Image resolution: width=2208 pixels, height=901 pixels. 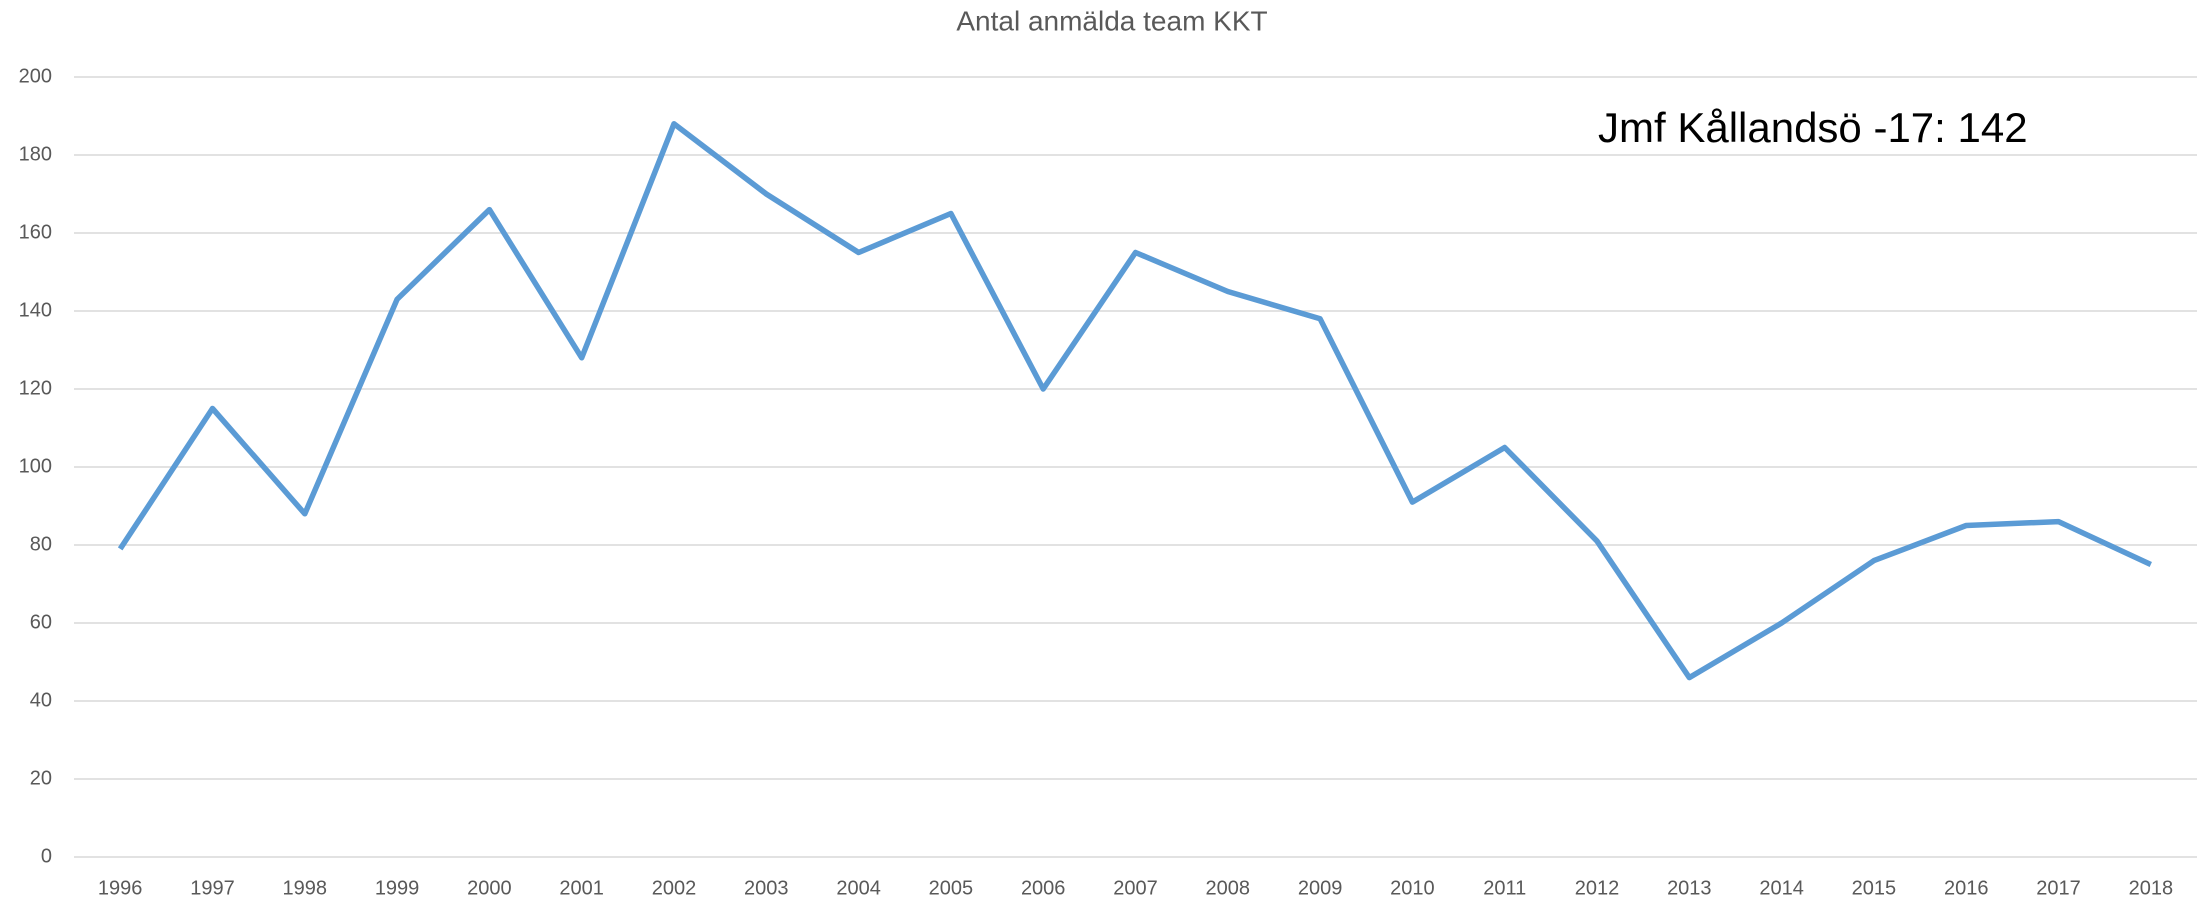 I want to click on y-tick-label: 160, so click(x=35, y=232).